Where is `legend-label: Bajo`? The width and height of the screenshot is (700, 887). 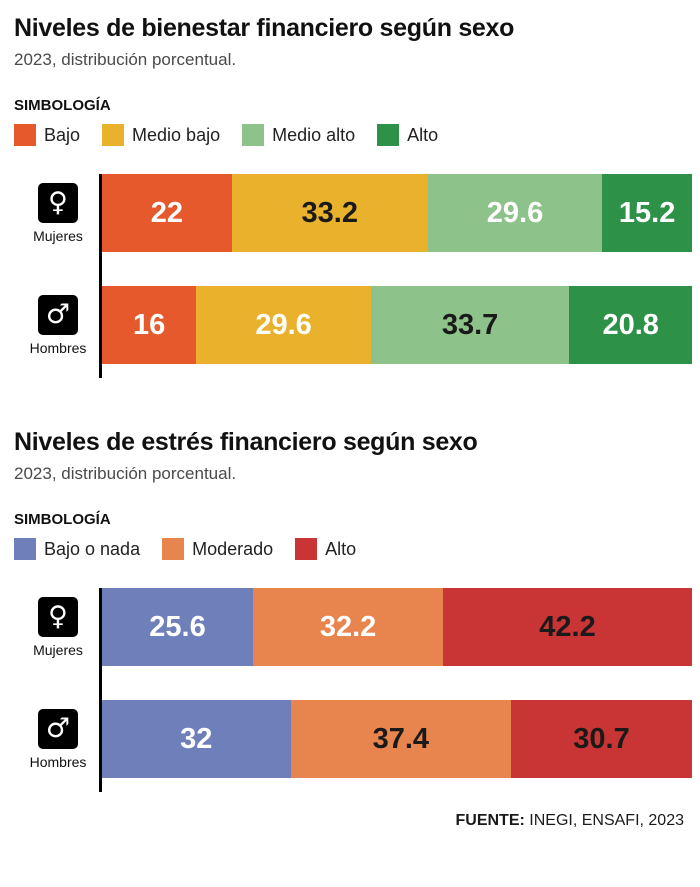 legend-label: Bajo is located at coordinates (62, 134).